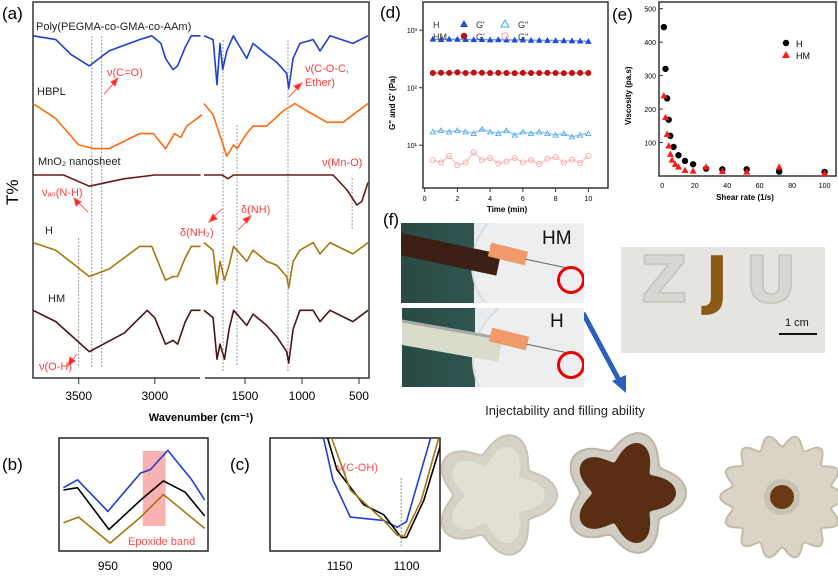 The image size is (838, 576). What do you see at coordinates (440, 37) in the screenshot?
I see `legend-row-label: HM` at bounding box center [440, 37].